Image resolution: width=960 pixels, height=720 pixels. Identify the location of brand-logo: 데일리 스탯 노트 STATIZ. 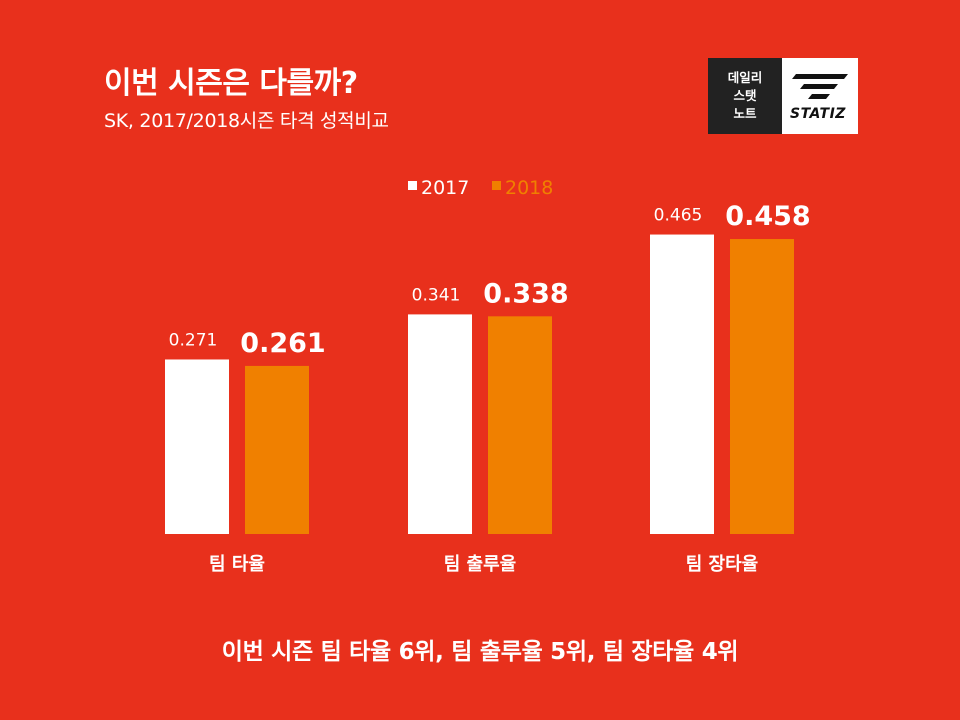
(783, 96).